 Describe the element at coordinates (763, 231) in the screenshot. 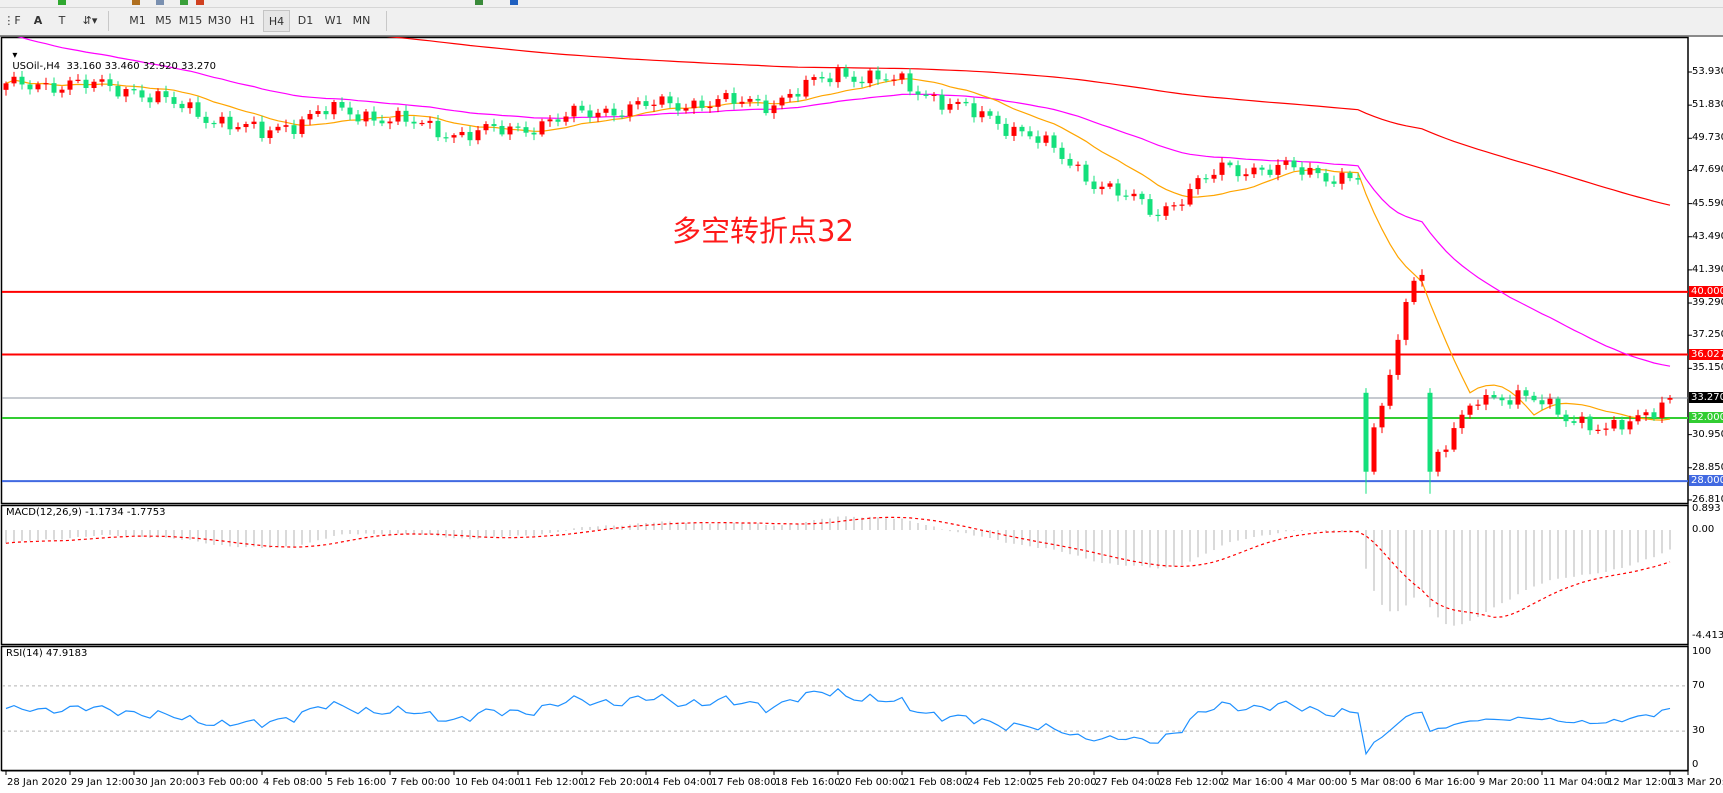

I see `chart-annotation: 多空转折点32` at that location.